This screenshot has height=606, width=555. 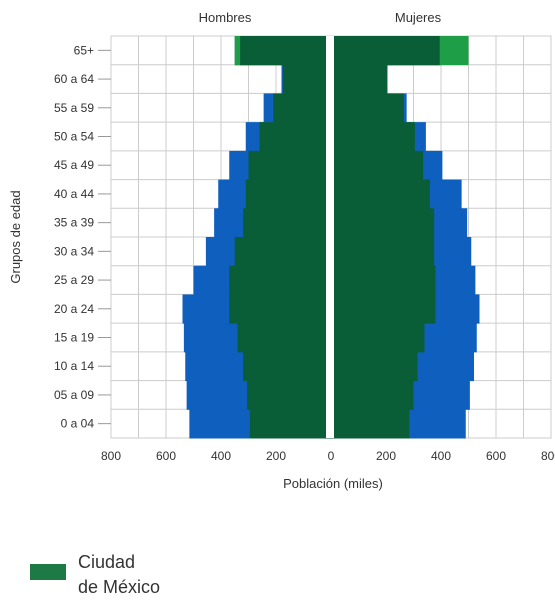 What do you see at coordinates (74, 223) in the screenshot?
I see `y-tick-label: 35 a 39` at bounding box center [74, 223].